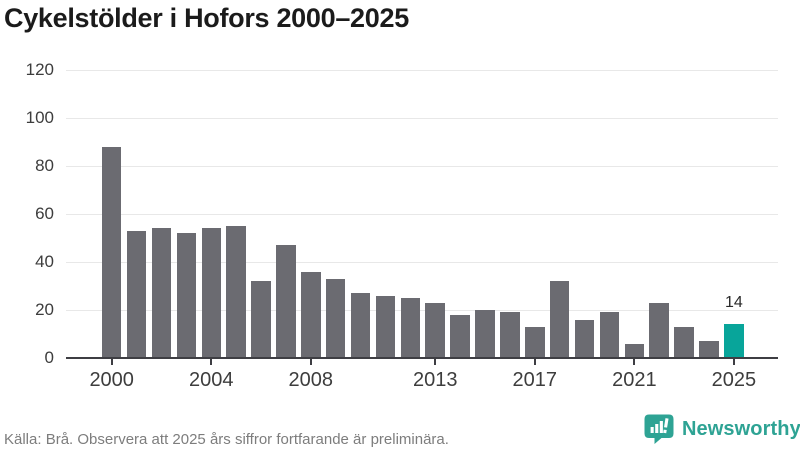 Image resolution: width=800 pixels, height=450 pixels. Describe the element at coordinates (311, 380) in the screenshot. I see `x-tick-label-2008: 2008` at that location.